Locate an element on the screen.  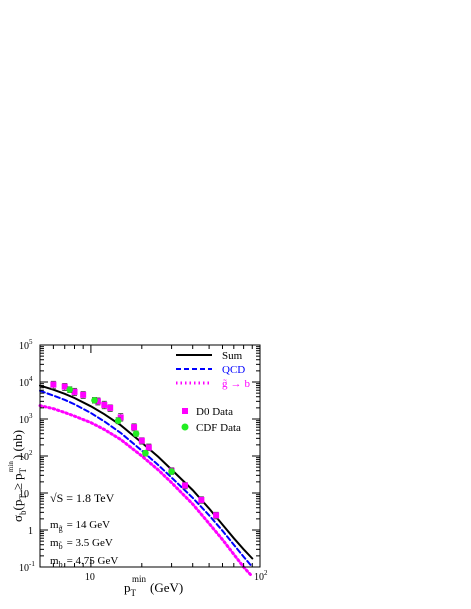
y-tick-label: 1 is located at coordinates (30, 531).